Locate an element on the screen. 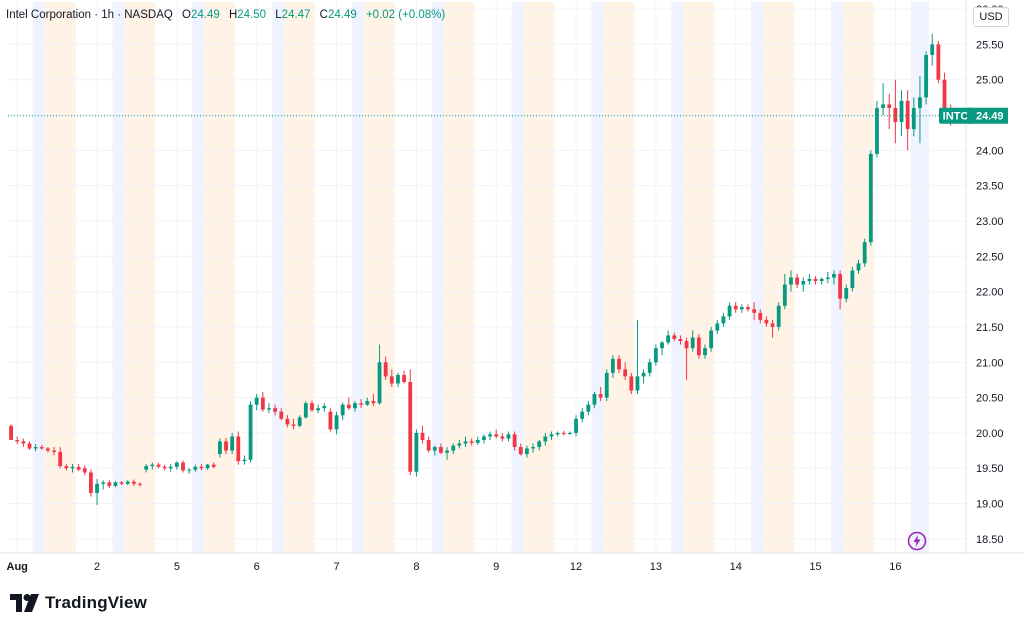 Image resolution: width=1024 pixels, height=631 pixels. ticker-label: INTC is located at coordinates (956, 117).